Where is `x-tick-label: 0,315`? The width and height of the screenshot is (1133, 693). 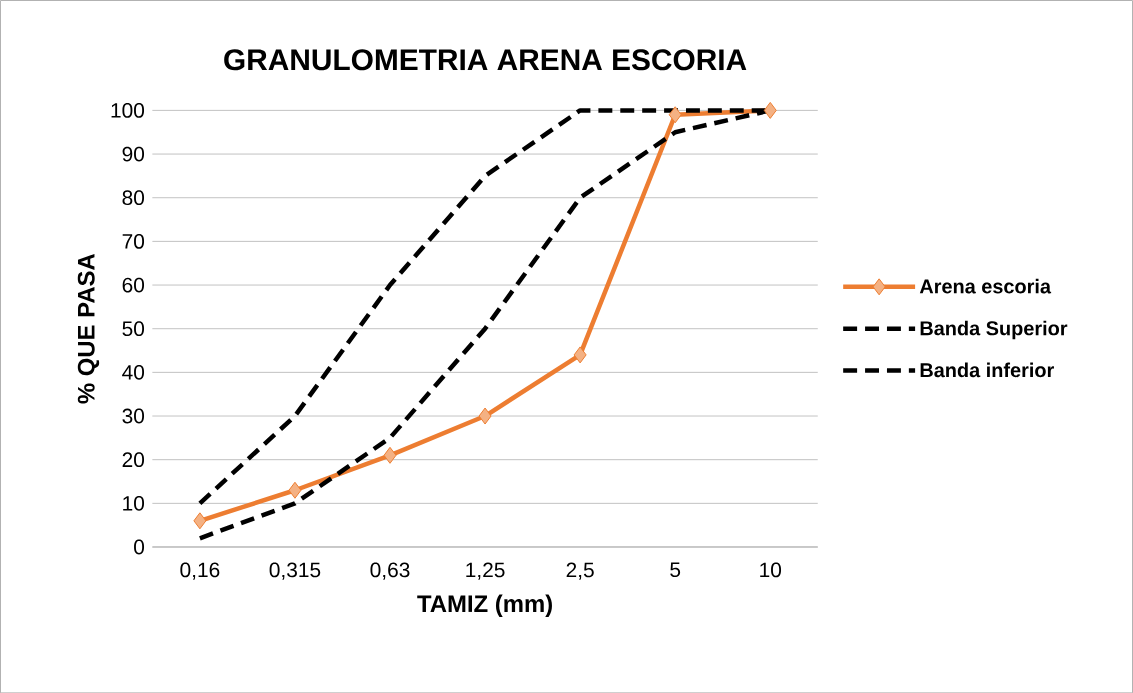 x-tick-label: 0,315 is located at coordinates (295, 571).